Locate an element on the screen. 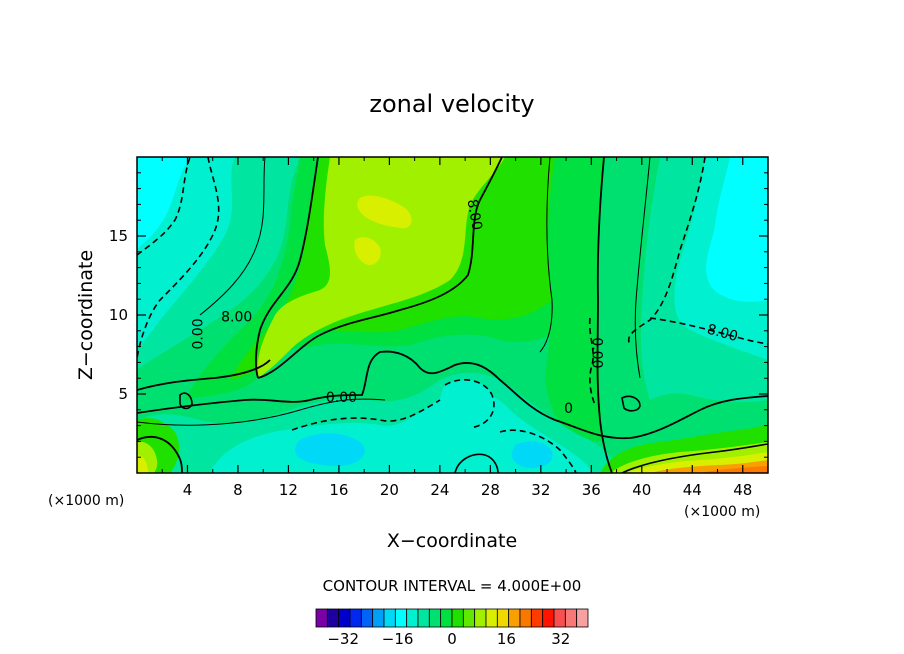  field-region-center-yelgreen is located at coordinates (381, 267).